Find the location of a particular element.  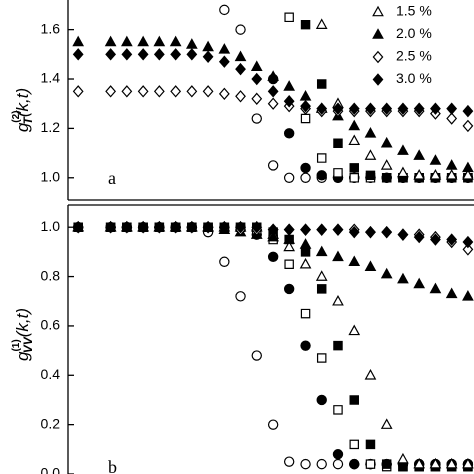

y-tick-label: 0.0 is located at coordinates (51, 469).